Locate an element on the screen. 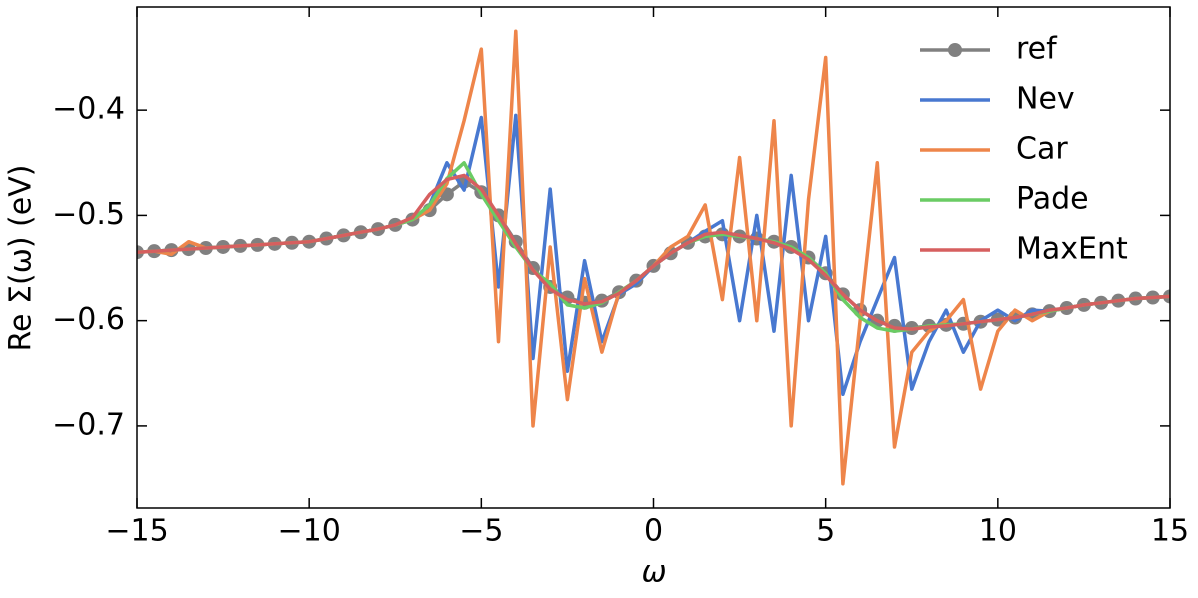 This screenshot has height=598, width=1198. y-axis-label: Re Σ(ω) (eV) is located at coordinates (21, 258).